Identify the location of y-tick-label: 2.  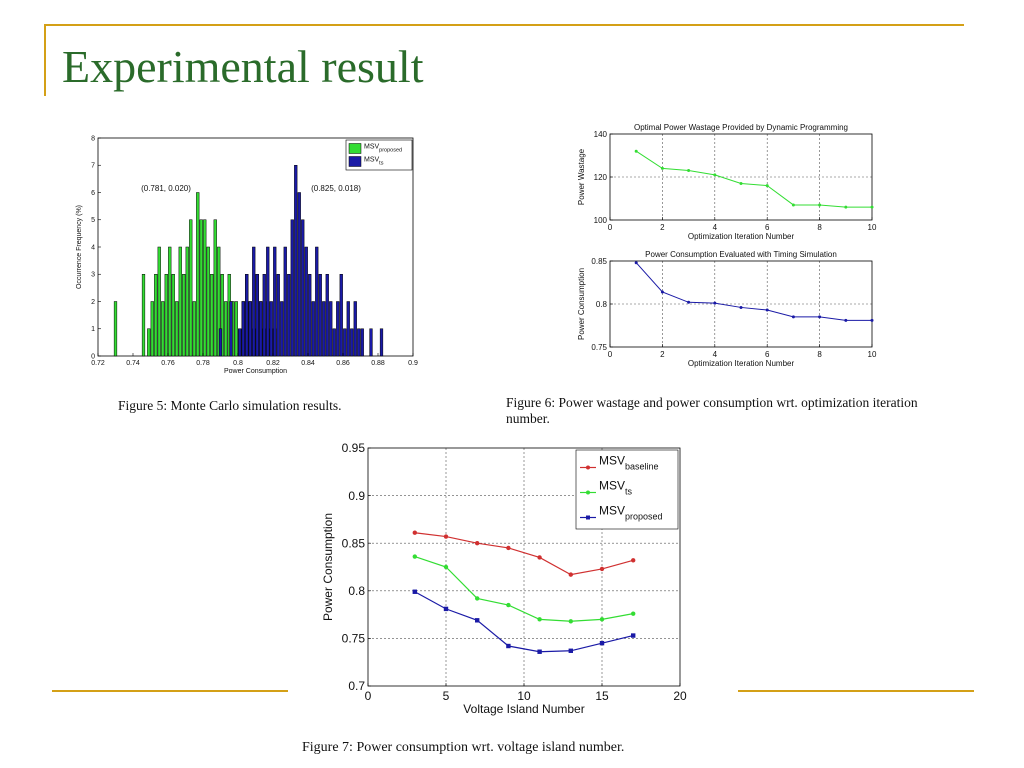
(93, 302).